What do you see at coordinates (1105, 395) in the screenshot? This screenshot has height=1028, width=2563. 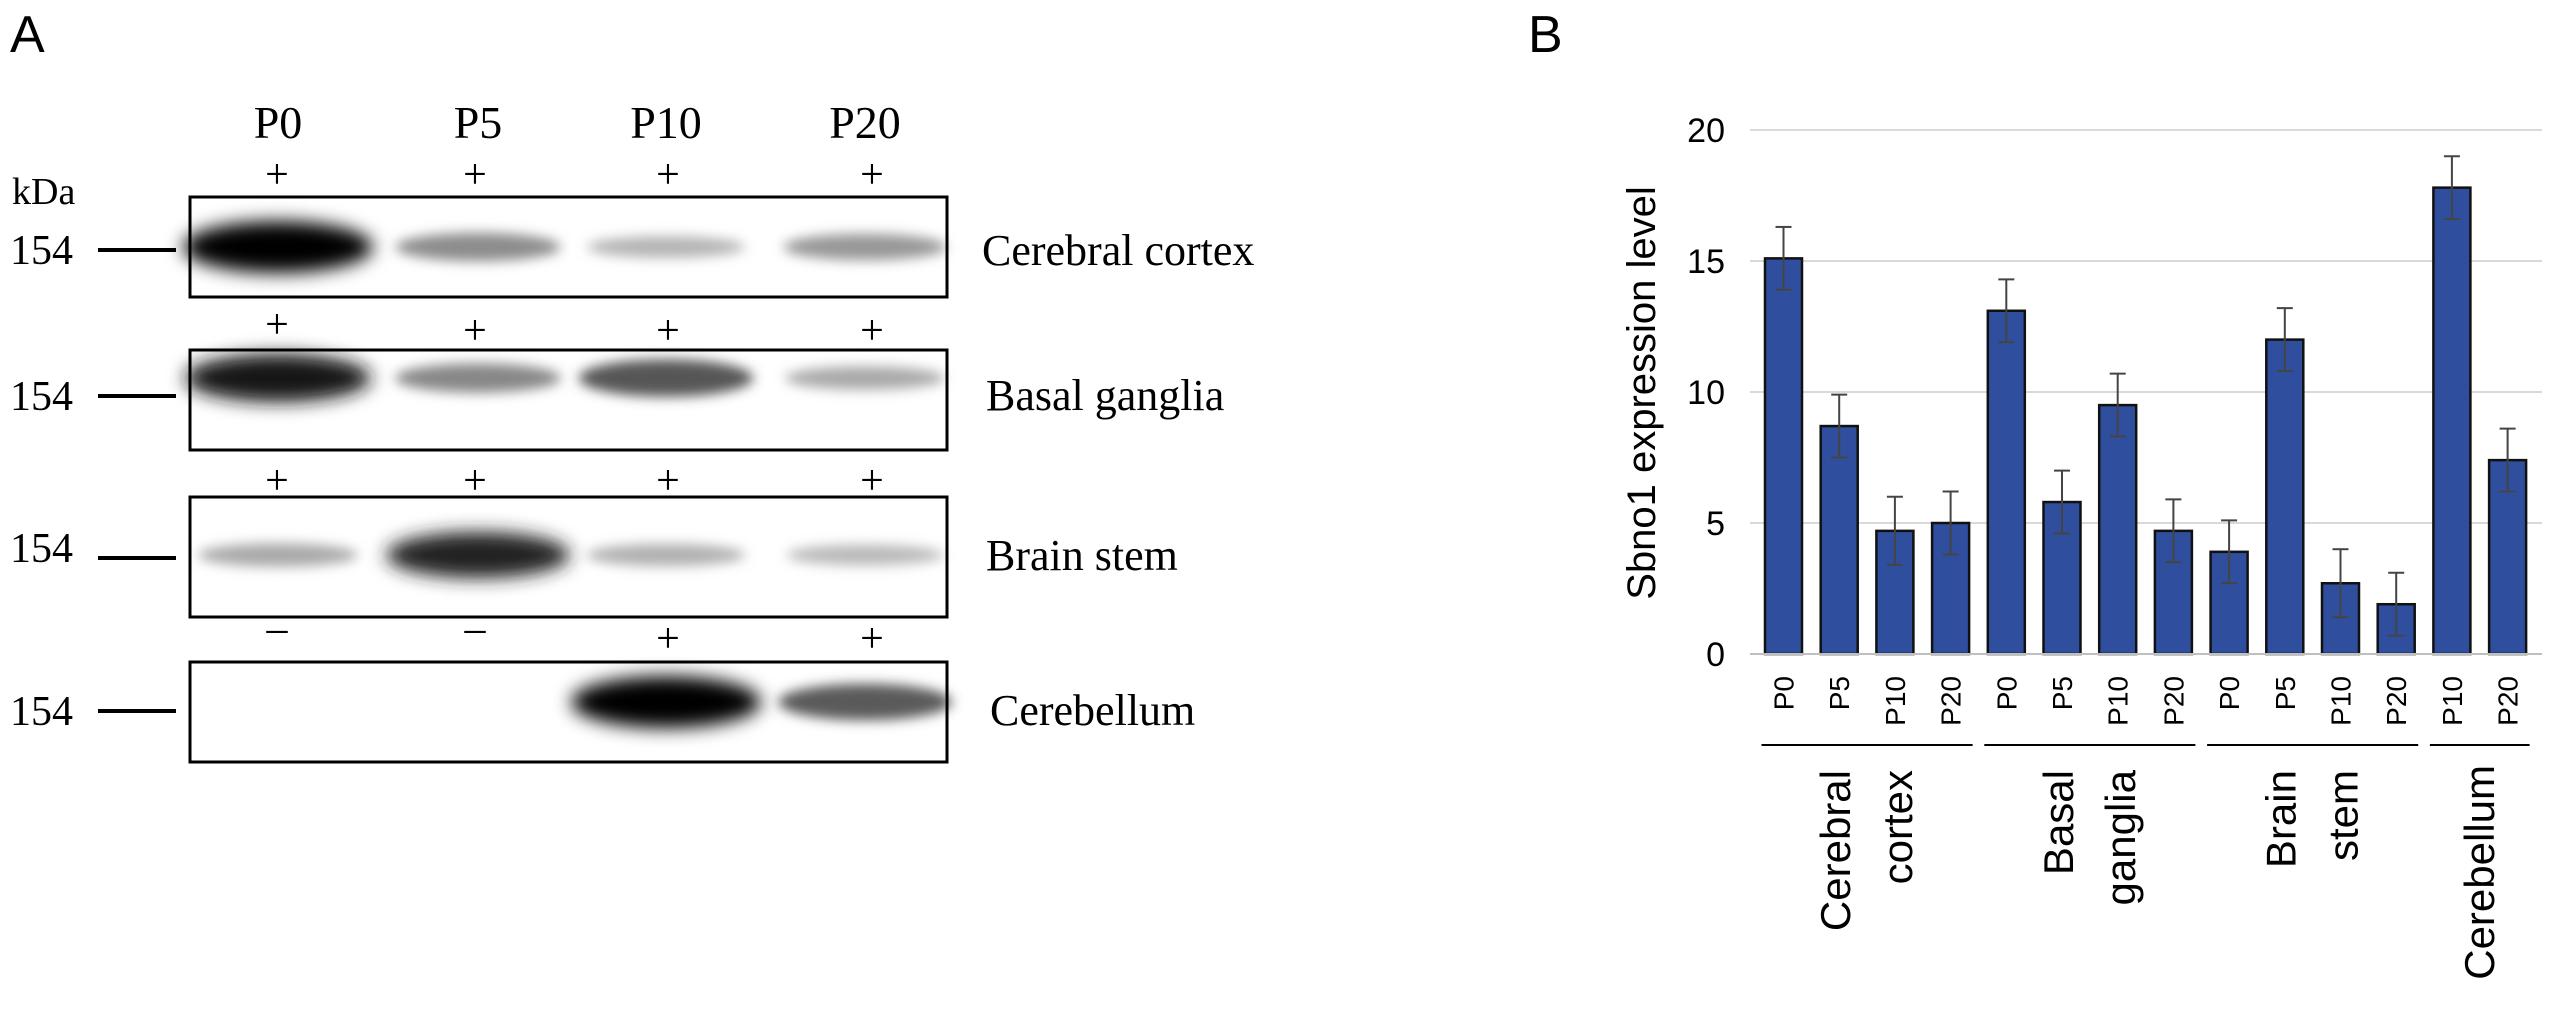 I see `tissue-label: Basal ganglia` at bounding box center [1105, 395].